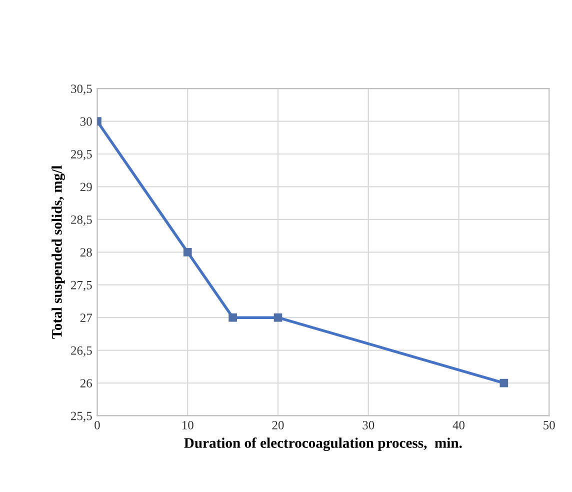 This screenshot has height=492, width=572. I want to click on y-tick-label: 29, so click(86, 187).